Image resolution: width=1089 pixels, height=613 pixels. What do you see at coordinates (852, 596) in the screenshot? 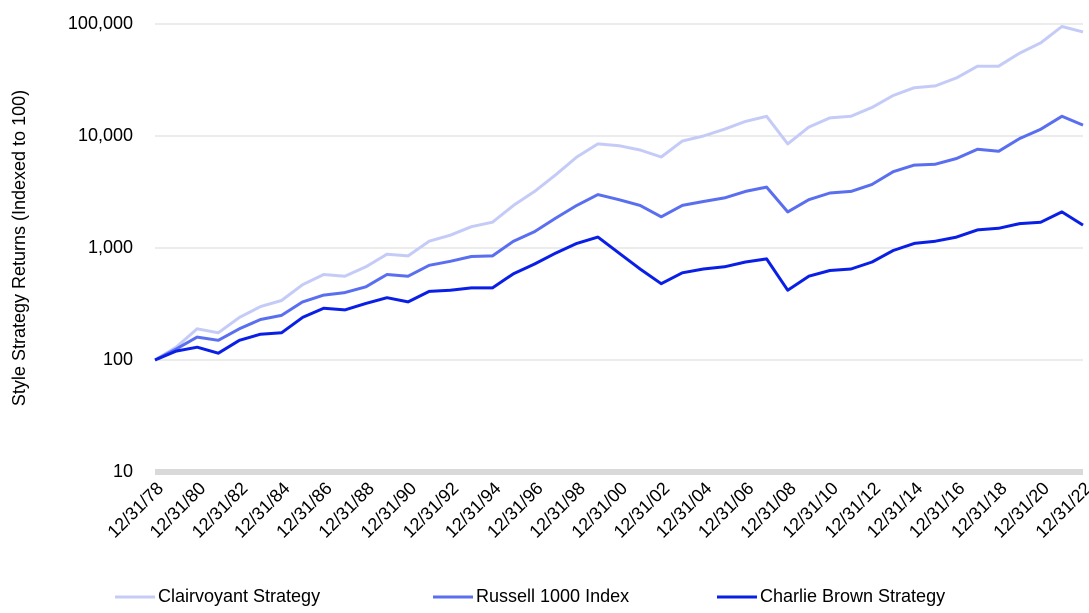
I see `legend-label: Charlie Brown Strategy` at bounding box center [852, 596].